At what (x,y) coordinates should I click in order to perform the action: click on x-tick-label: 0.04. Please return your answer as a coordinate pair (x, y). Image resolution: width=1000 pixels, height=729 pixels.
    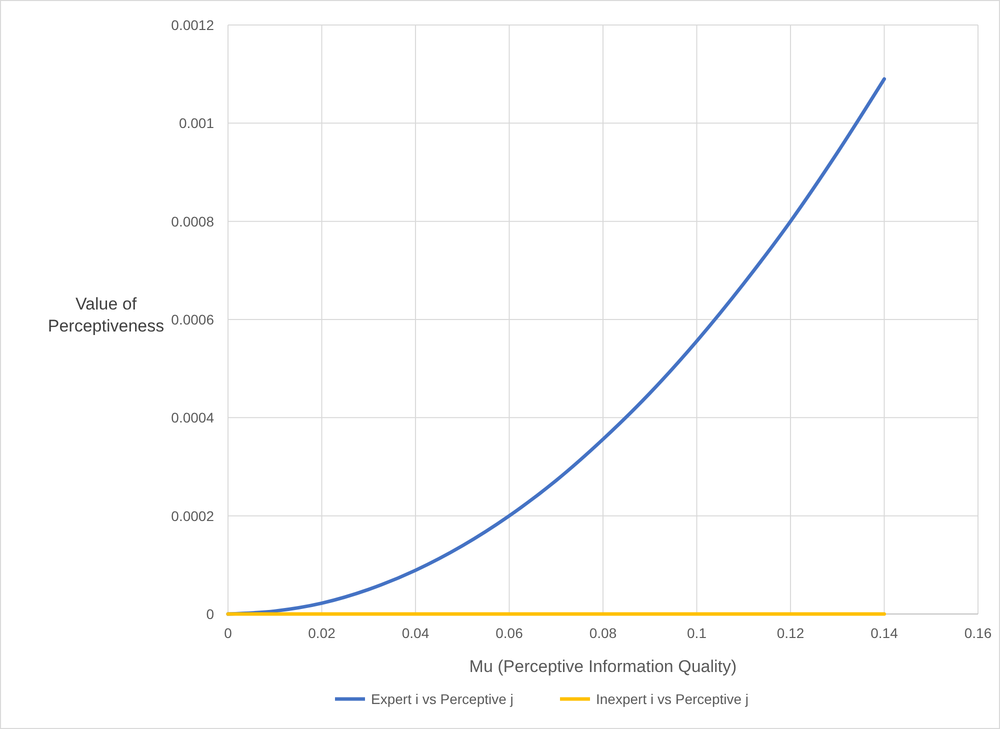
    Looking at the image, I should click on (416, 633).